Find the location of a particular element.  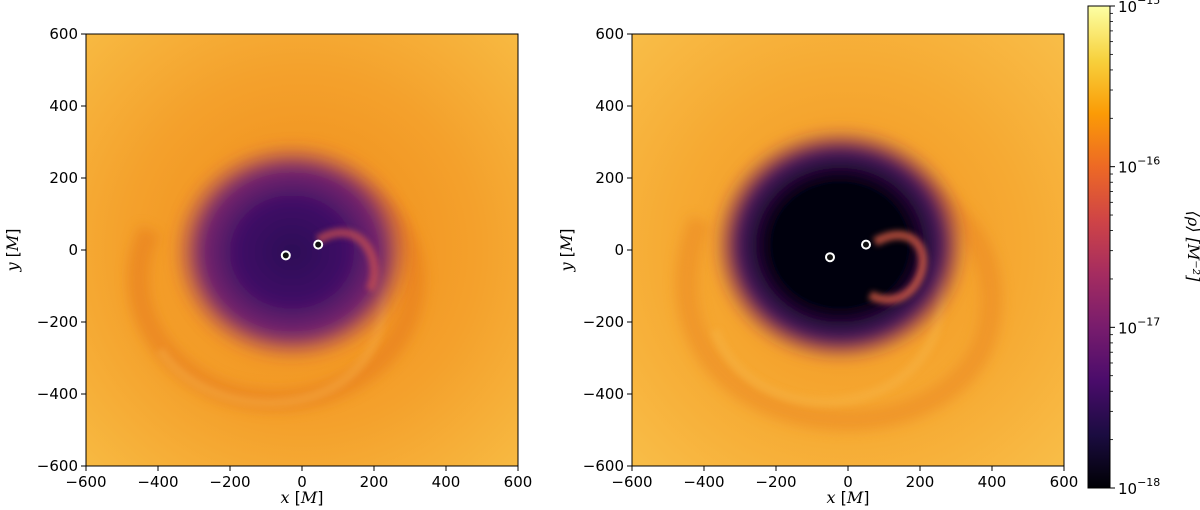

colorbar-gradient is located at coordinates (1099, 247).